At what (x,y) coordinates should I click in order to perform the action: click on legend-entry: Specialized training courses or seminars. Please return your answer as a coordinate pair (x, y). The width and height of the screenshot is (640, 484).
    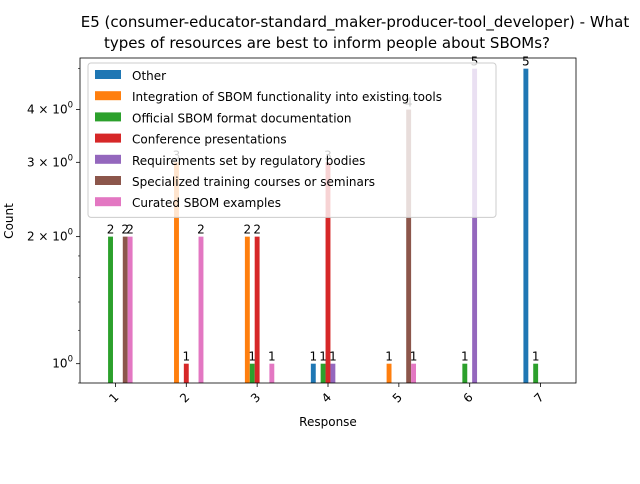
    Looking at the image, I should click on (253, 182).